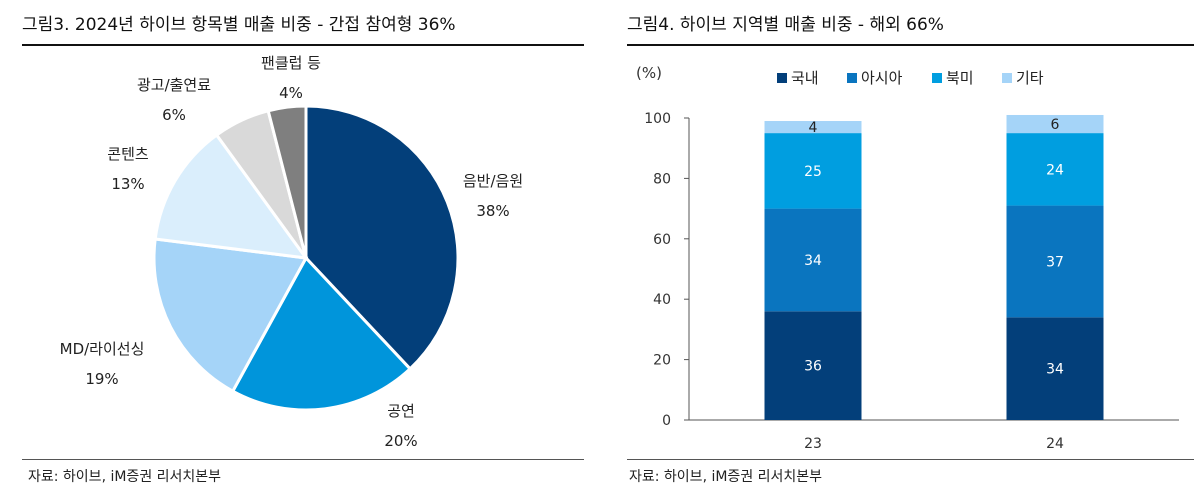 This screenshot has height=494, width=1200. I want to click on bar-value-label: 37, so click(1055, 262).